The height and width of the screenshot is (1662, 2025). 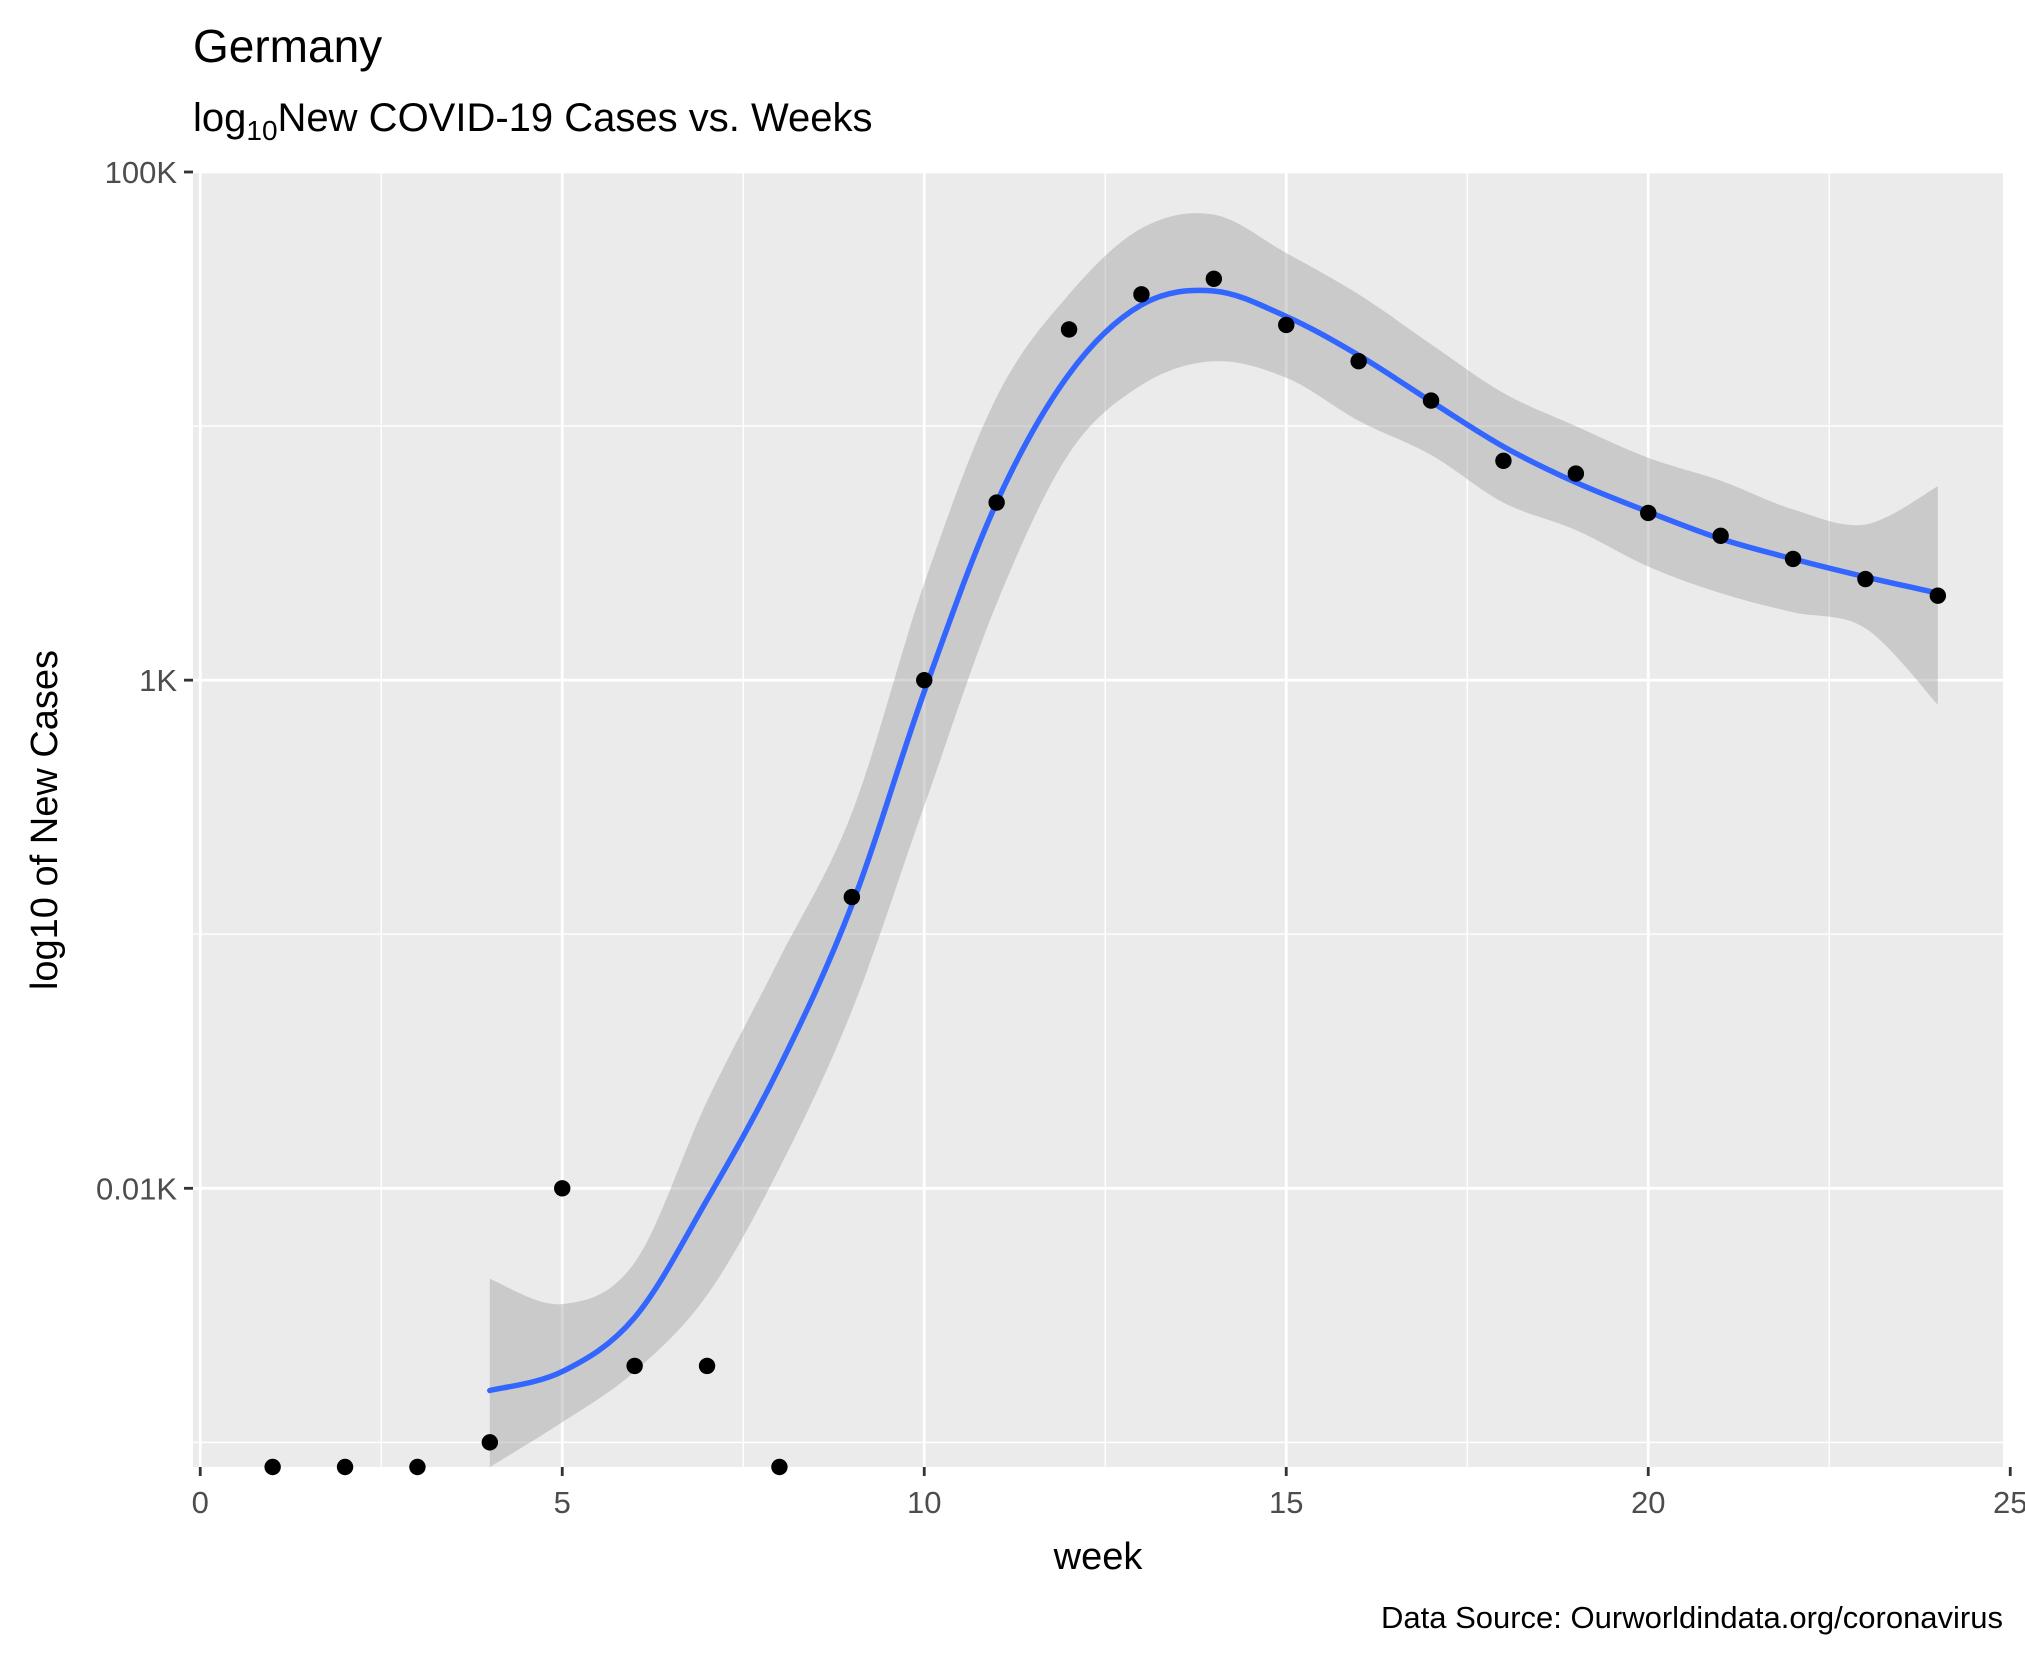 What do you see at coordinates (2009, 1502) in the screenshot?
I see `x-tick-label: 25` at bounding box center [2009, 1502].